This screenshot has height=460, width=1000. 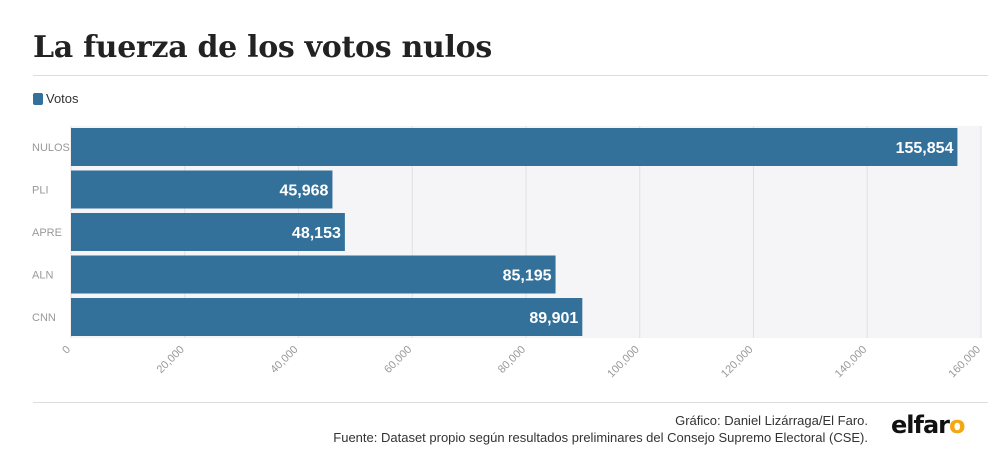 I want to click on x-tick-label: 100,000, so click(x=623, y=362).